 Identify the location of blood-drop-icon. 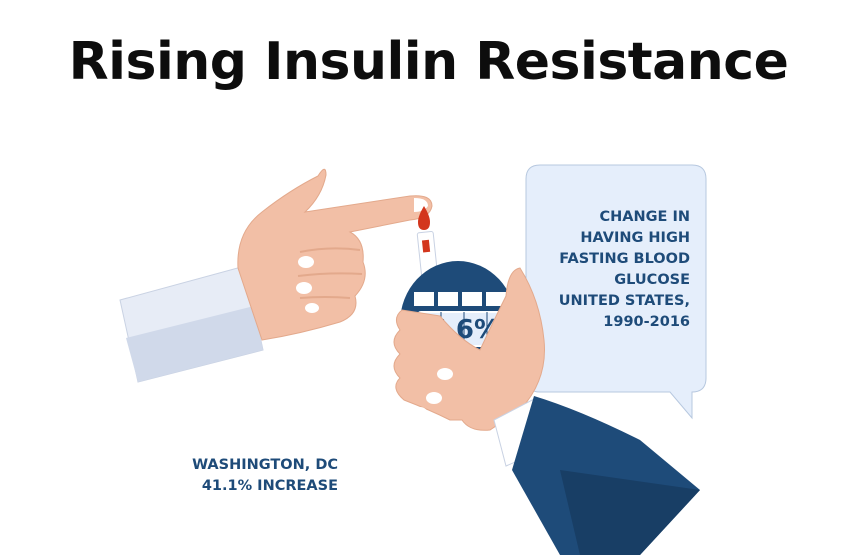
(424, 218).